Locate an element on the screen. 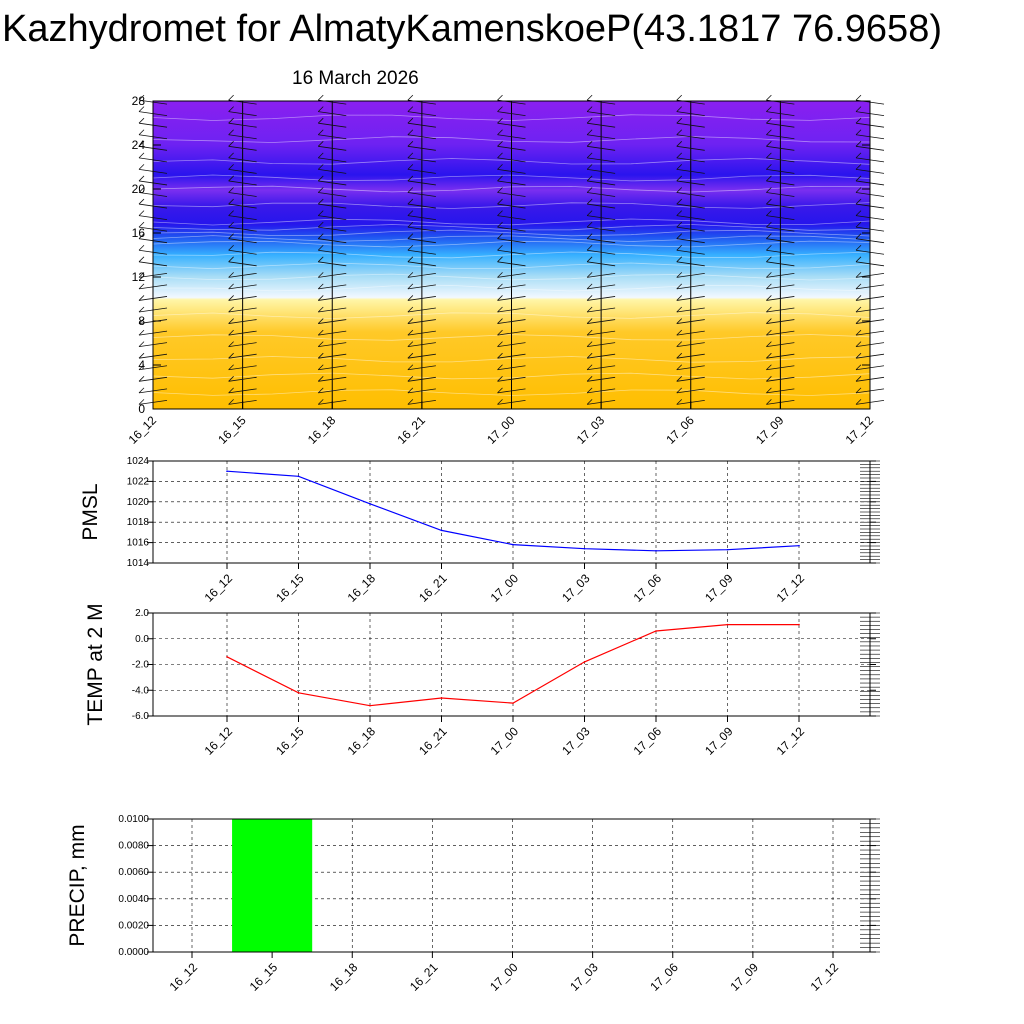 The height and width of the screenshot is (1024, 1024). x-tick-label: 16_15 is located at coordinates (290, 741).